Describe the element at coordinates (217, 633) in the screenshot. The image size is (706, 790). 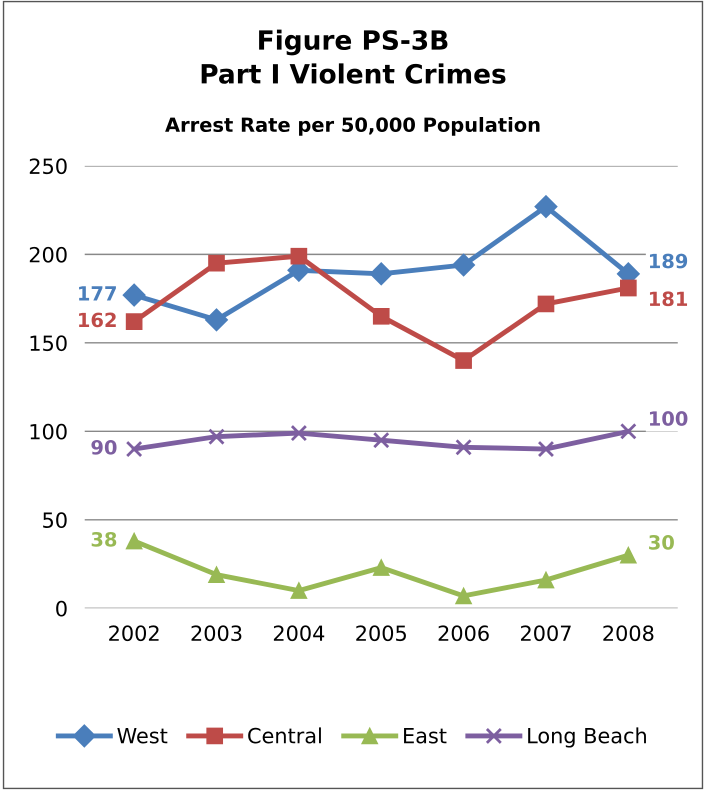
I see `x-tick-label: 2003` at that location.